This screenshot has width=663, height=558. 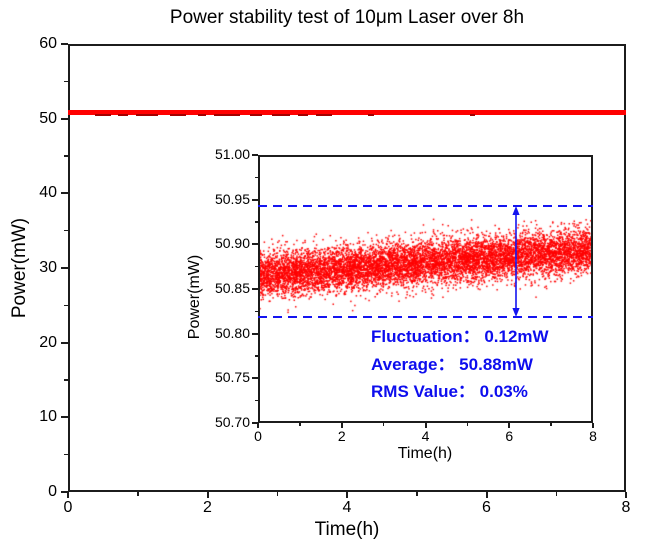 I want to click on inset-x-tick-label: 0, so click(x=258, y=436).